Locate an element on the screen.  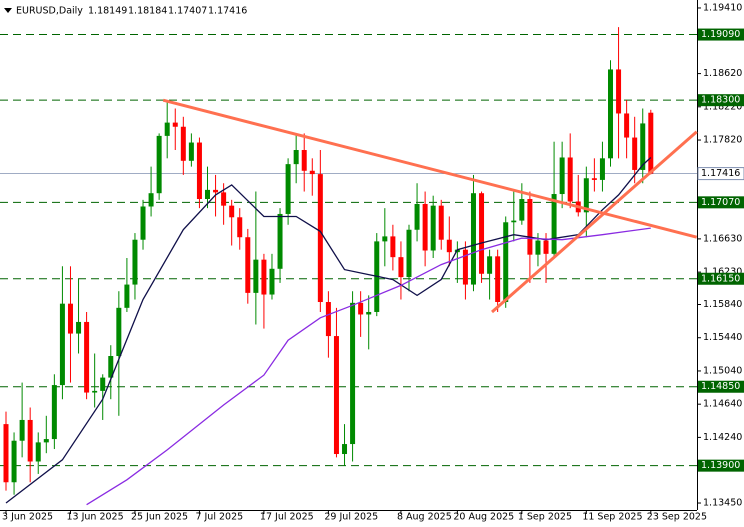
header-close: 1.17416 is located at coordinates (227, 11).